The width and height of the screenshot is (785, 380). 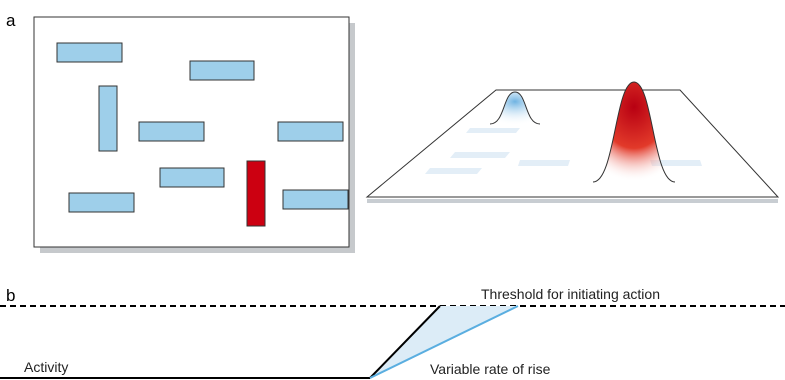 What do you see at coordinates (46, 367) in the screenshot?
I see `activity-label: Activity` at bounding box center [46, 367].